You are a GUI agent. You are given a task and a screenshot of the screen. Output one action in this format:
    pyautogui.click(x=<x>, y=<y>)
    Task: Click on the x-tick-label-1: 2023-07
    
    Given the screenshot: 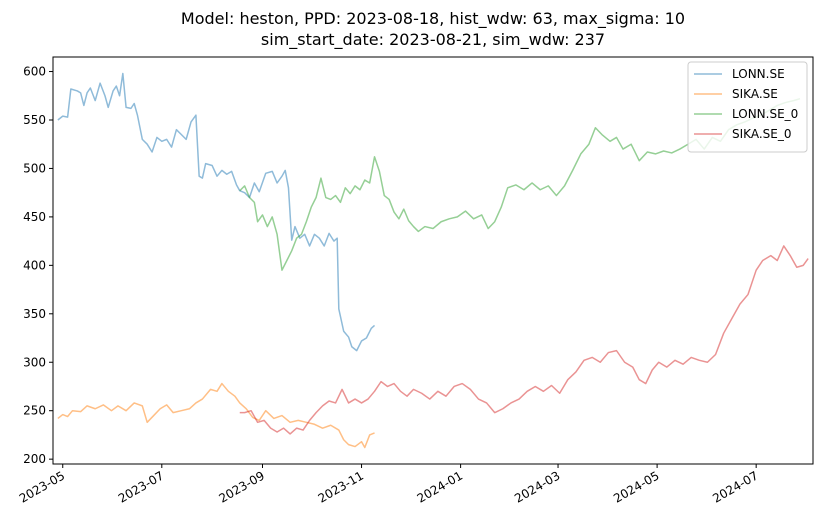 What is the action you would take?
    pyautogui.click(x=141, y=486)
    